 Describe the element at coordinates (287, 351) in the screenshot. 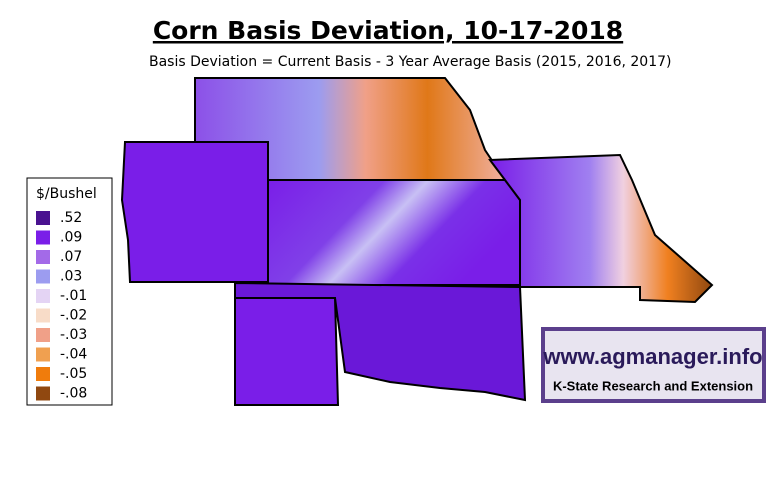

I see `texas-panhandle` at that location.